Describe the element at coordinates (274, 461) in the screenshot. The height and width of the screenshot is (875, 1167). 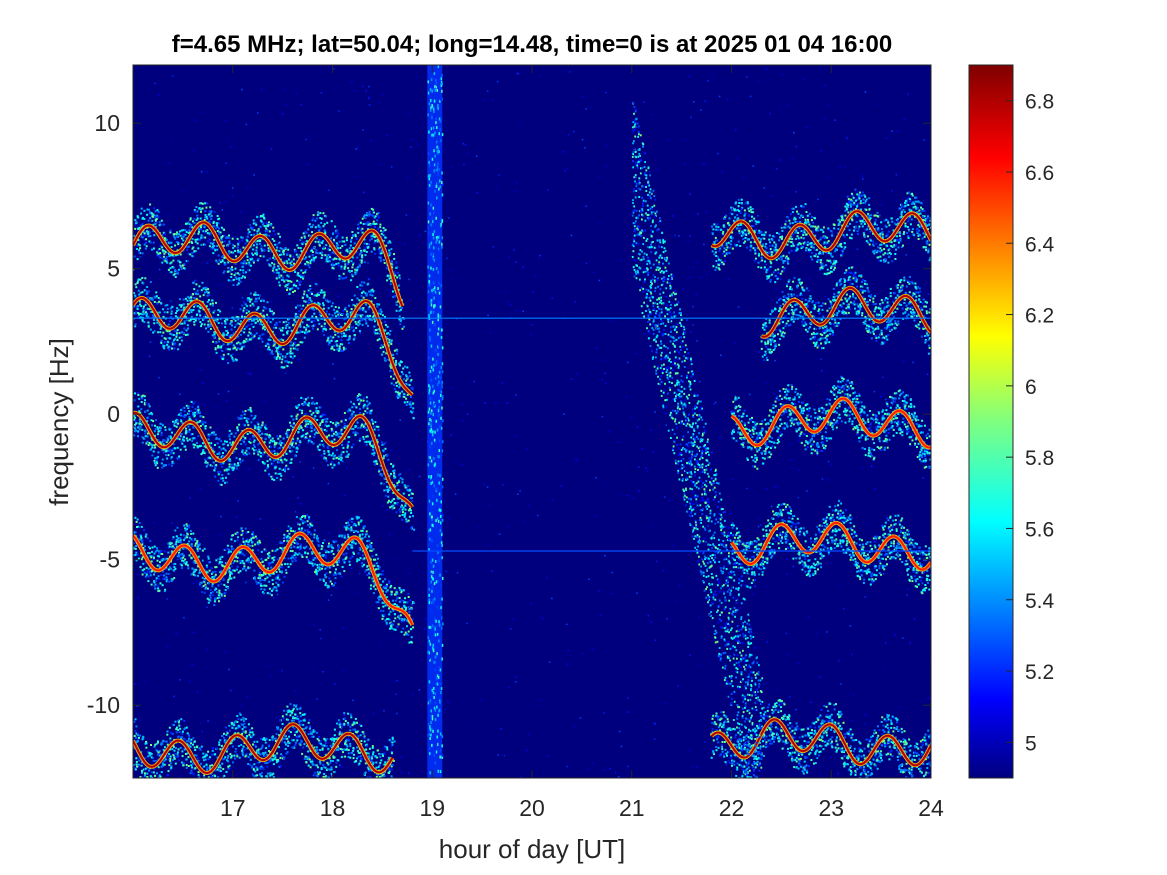
I see `feature-Doppler-trace-band` at that location.